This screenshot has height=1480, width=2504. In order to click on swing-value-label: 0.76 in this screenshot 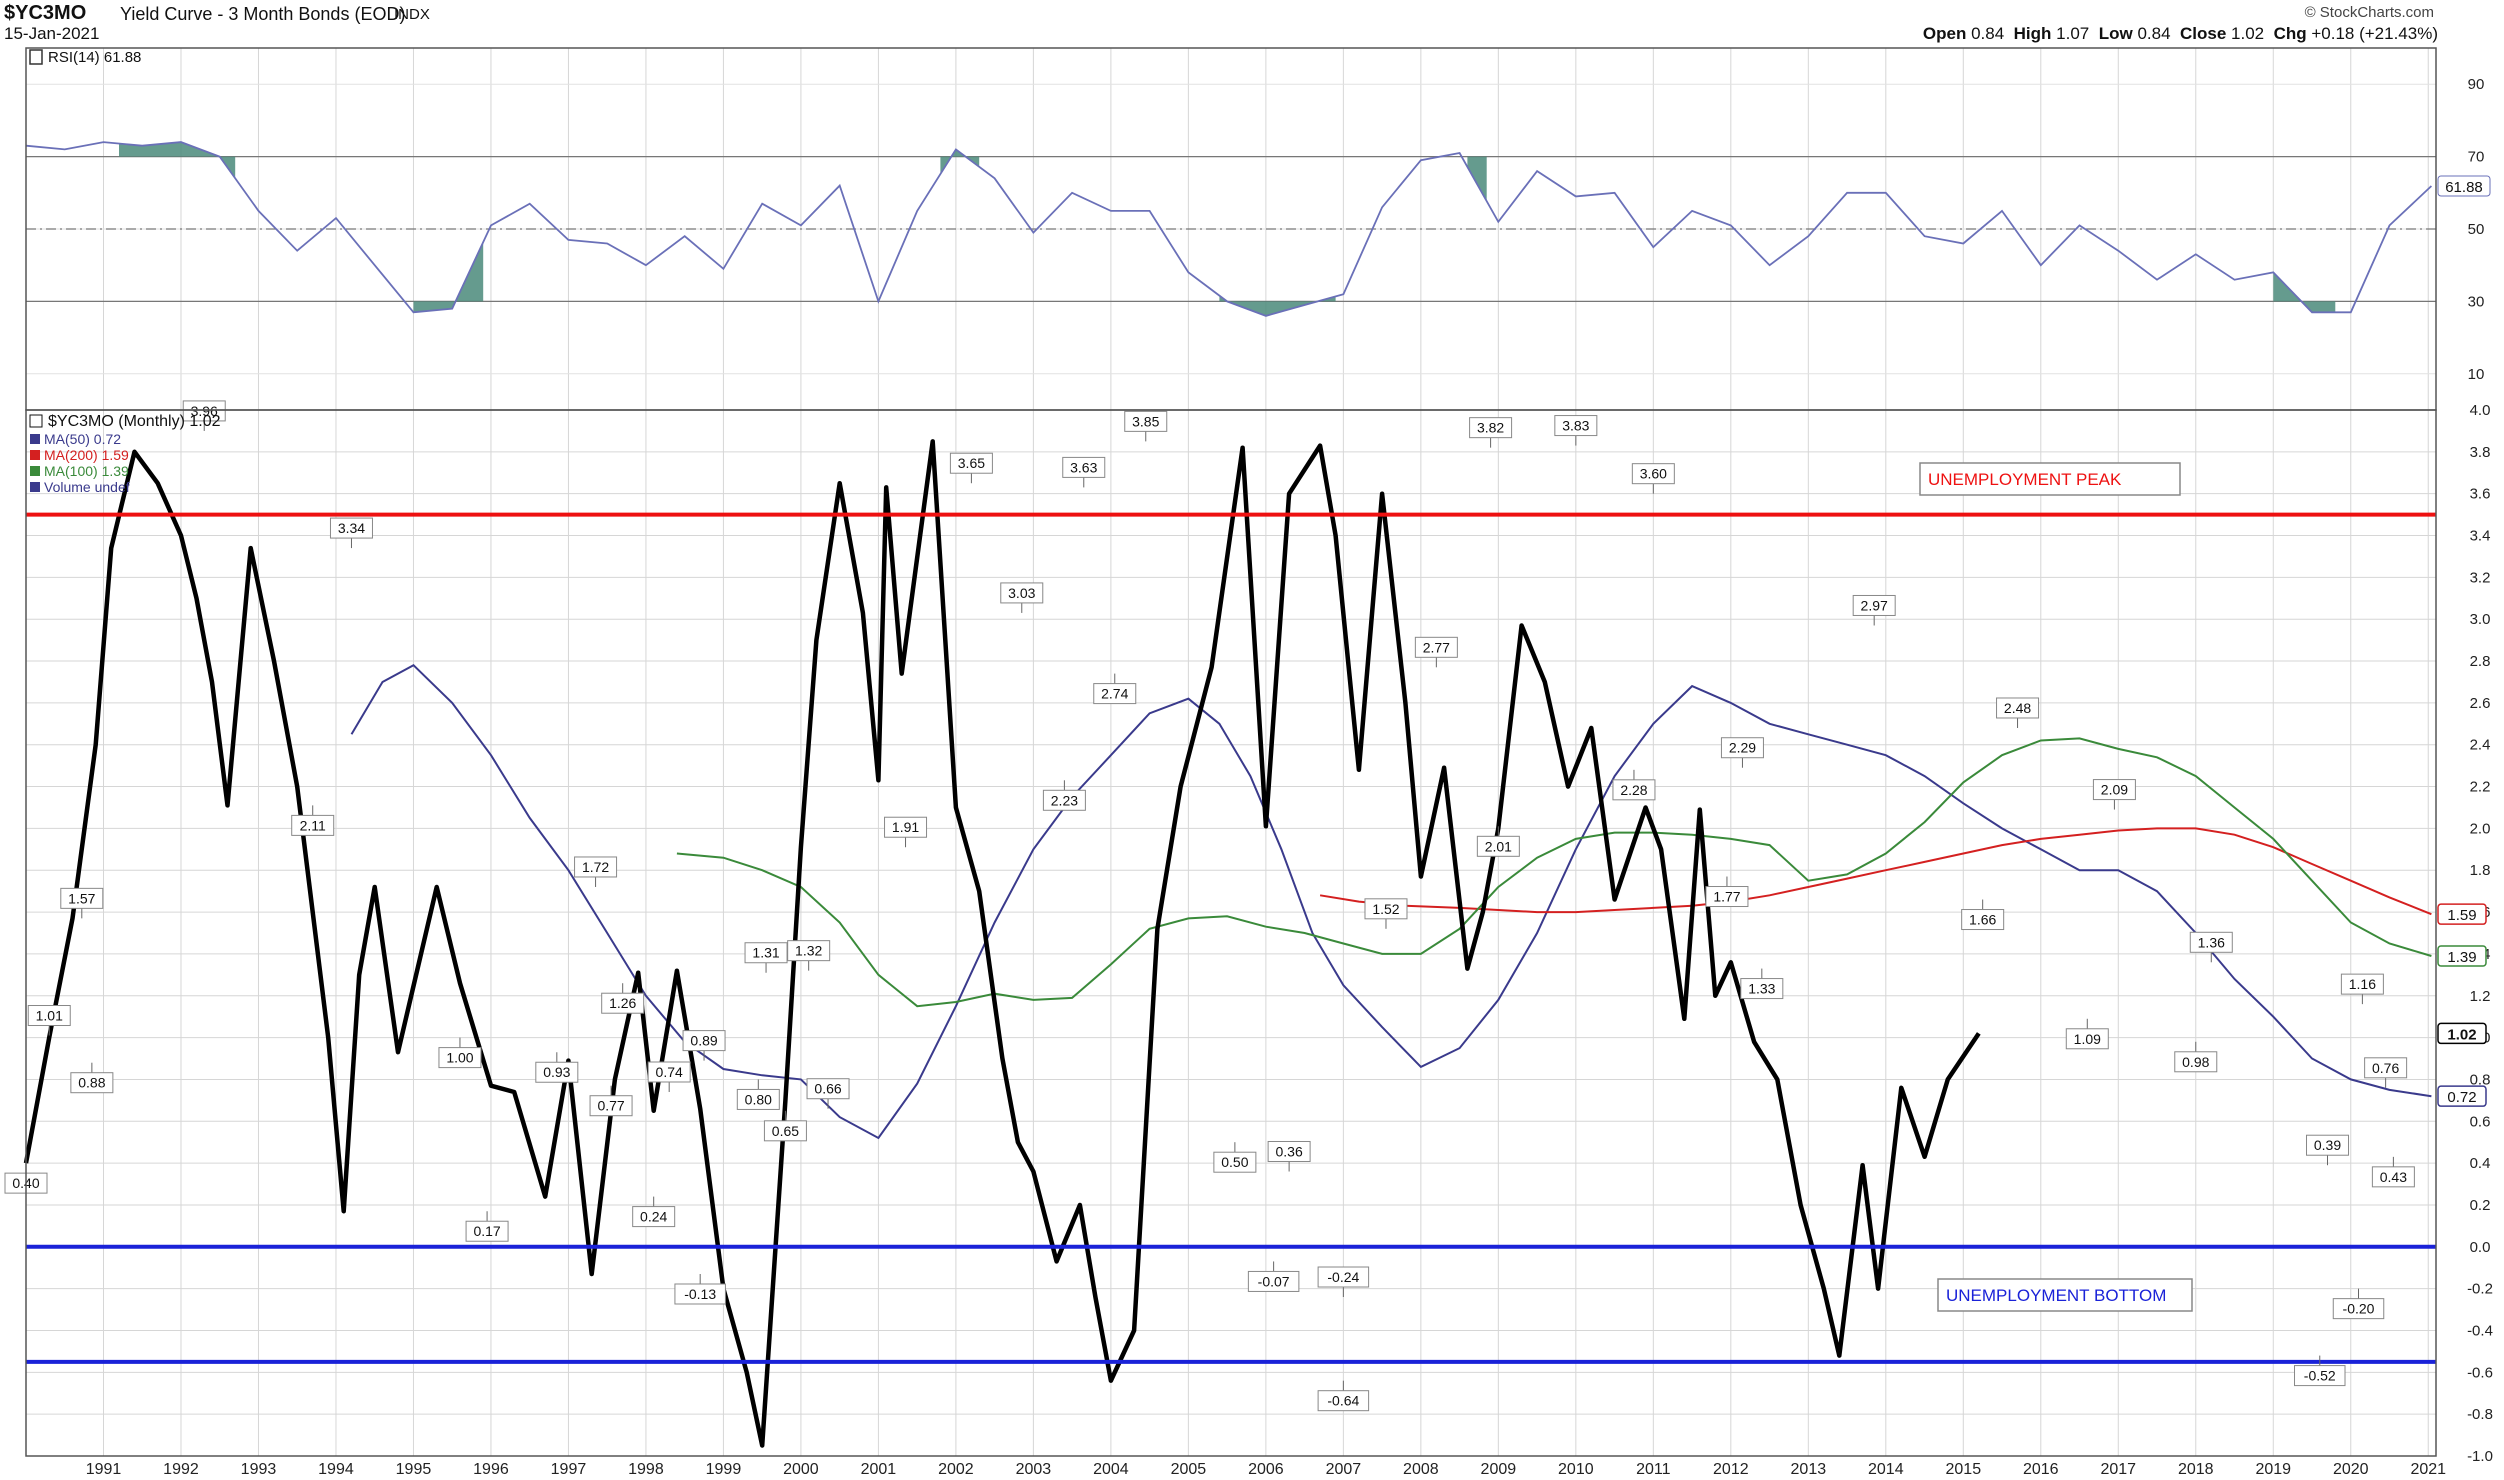, I will do `click(2386, 1072)`.